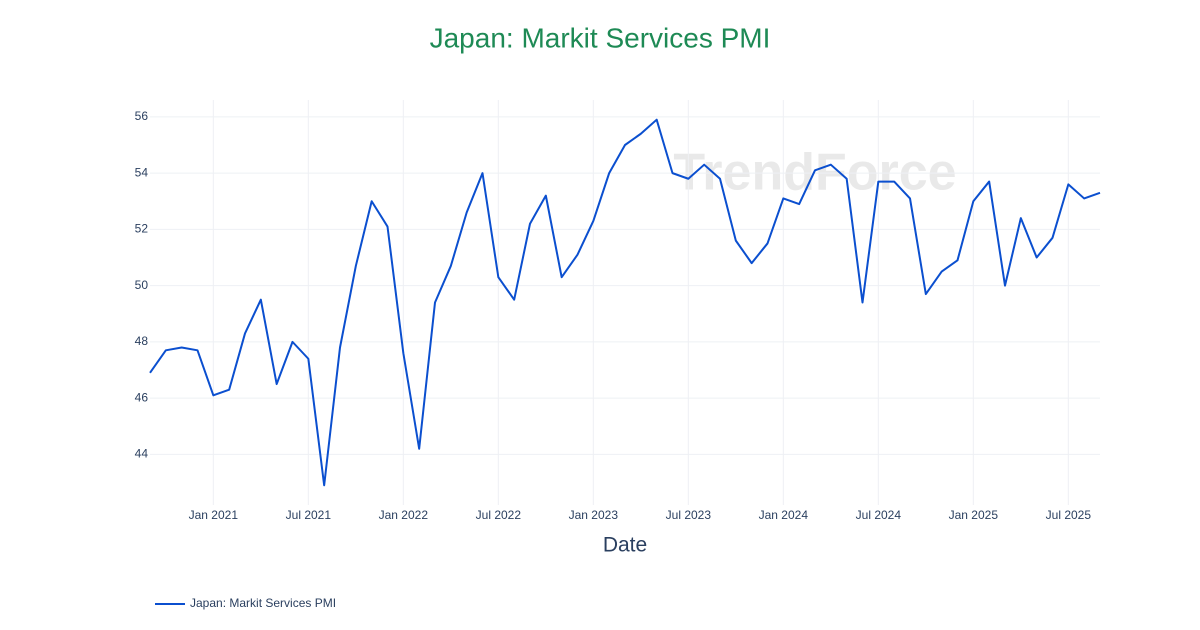 Image resolution: width=1200 pixels, height=630 pixels. What do you see at coordinates (142, 116) in the screenshot?
I see `y-tick-label: 56` at bounding box center [142, 116].